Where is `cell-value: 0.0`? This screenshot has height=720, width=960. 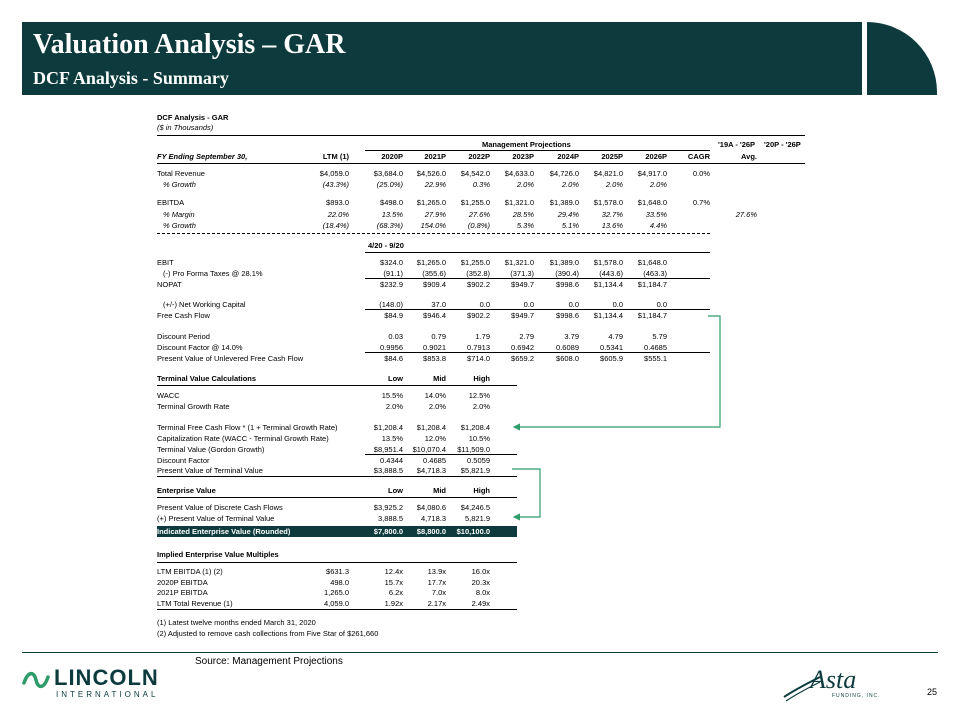 cell-value: 0.0 is located at coordinates (617, 304).